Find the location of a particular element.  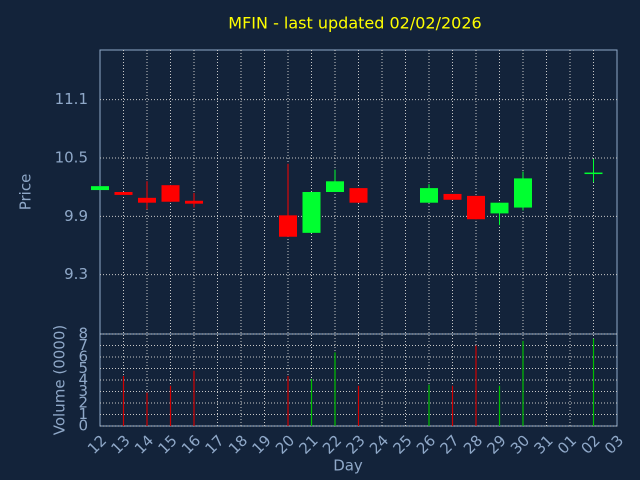

x-tick-label: 19 is located at coordinates (262, 445).